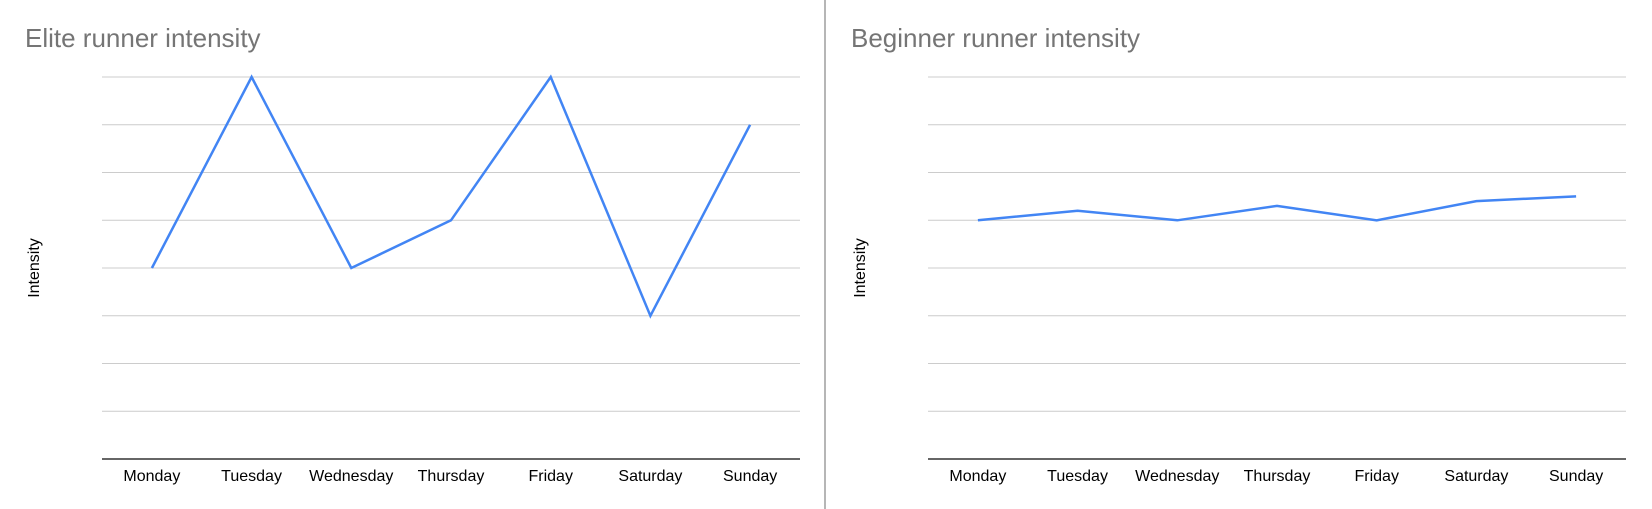  Describe the element at coordinates (143, 38) in the screenshot. I see `chart-title: Elite runner intensity` at that location.